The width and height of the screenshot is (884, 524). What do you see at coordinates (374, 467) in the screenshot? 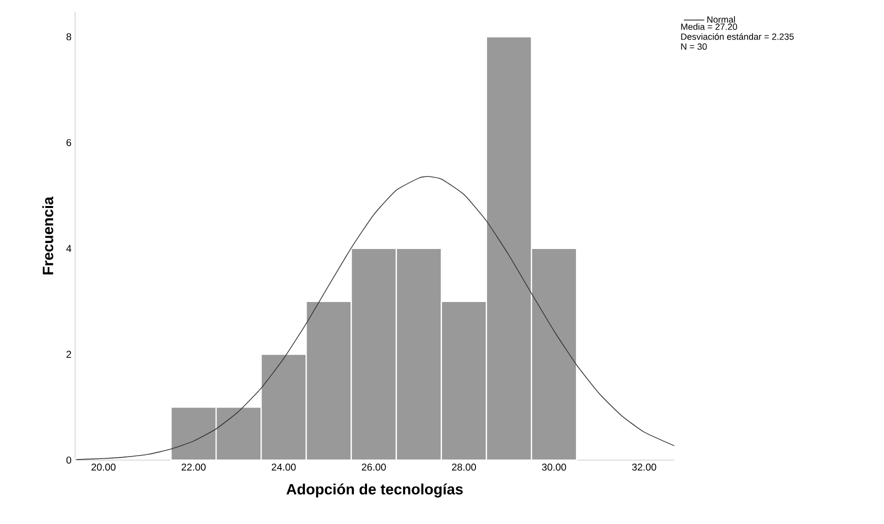
I see `x-tick-label: 26.00` at bounding box center [374, 467].